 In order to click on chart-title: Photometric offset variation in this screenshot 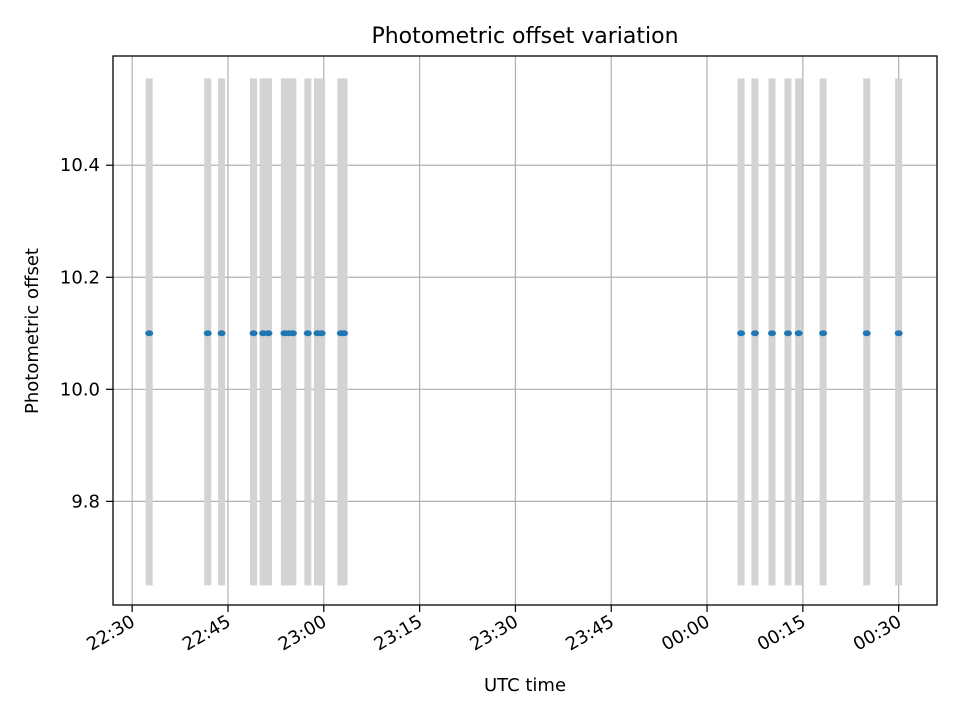, I will do `click(524, 36)`.